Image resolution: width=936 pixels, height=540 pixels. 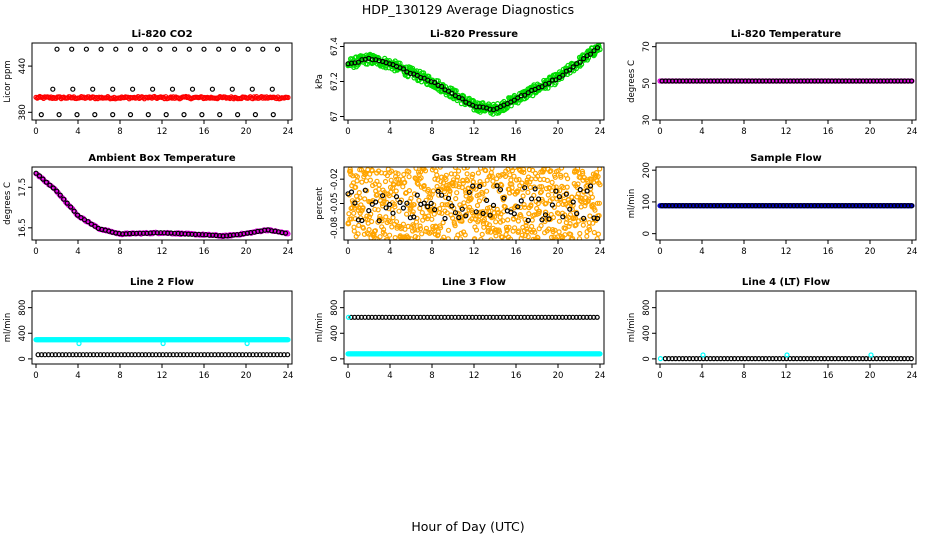 I want to click on y-tick-label: 67.2, so click(x=335, y=81).